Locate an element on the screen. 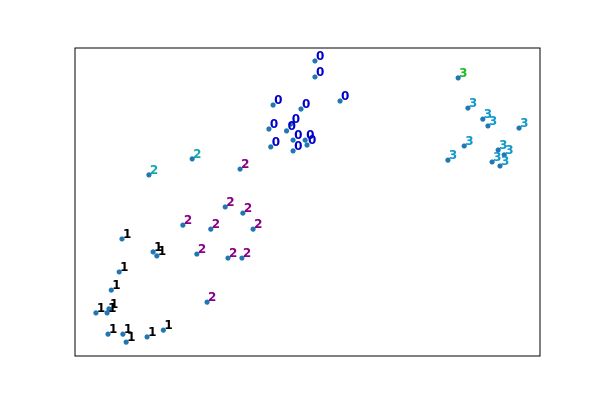 The width and height of the screenshot is (600, 404). scatter-point-2: 0 is located at coordinates (343, 96).